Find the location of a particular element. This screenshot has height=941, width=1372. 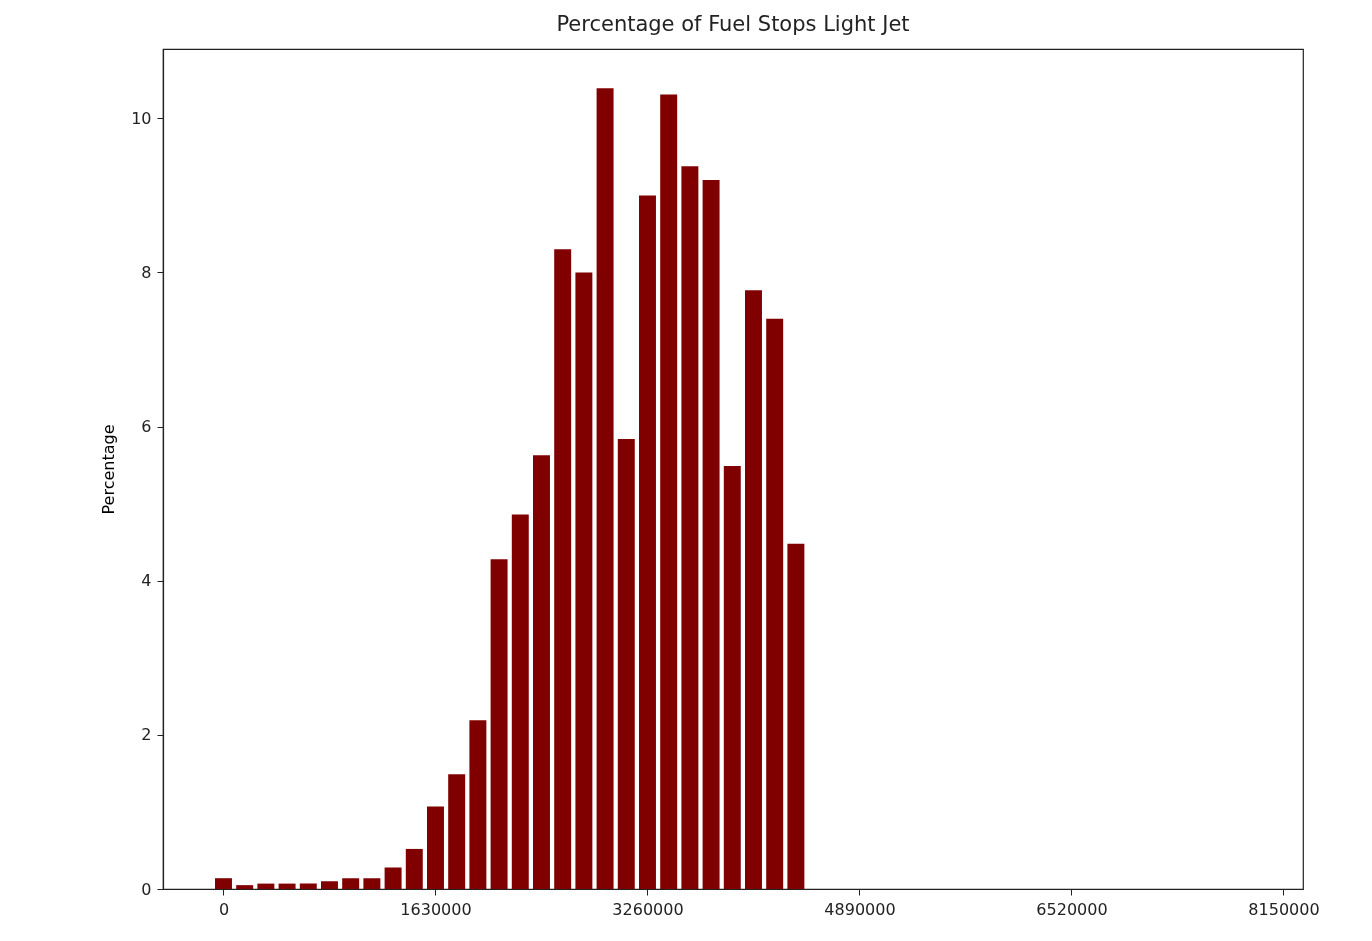

x-tick-label: 3260000 is located at coordinates (648, 909).